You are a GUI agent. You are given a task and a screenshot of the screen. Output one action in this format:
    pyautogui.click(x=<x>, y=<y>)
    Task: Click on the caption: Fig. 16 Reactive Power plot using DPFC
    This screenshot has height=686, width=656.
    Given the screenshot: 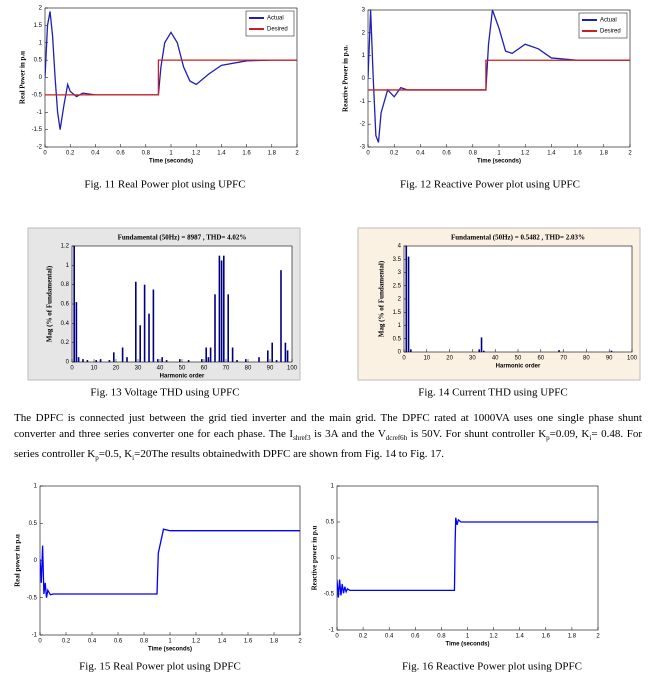 What is the action you would take?
    pyautogui.click(x=492, y=667)
    